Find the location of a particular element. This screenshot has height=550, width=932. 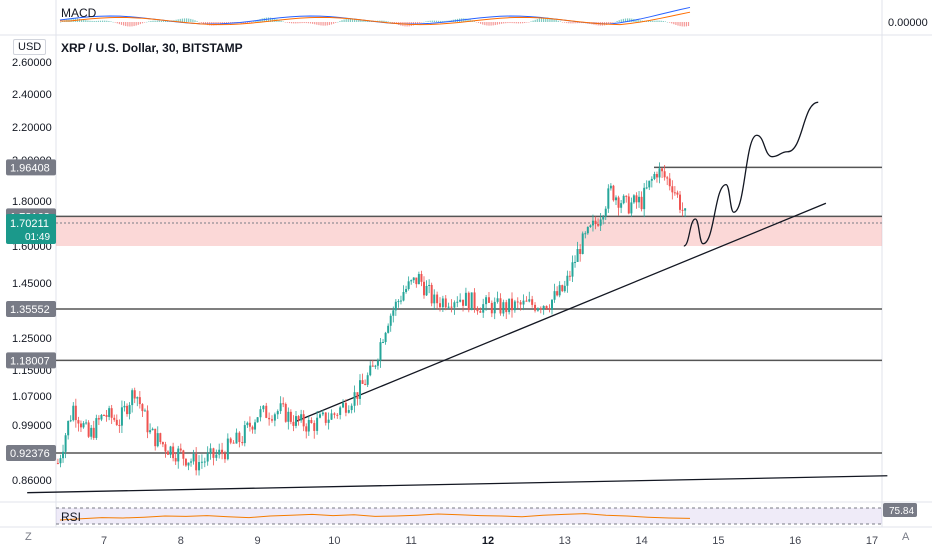

supply-zone is located at coordinates (469, 231).